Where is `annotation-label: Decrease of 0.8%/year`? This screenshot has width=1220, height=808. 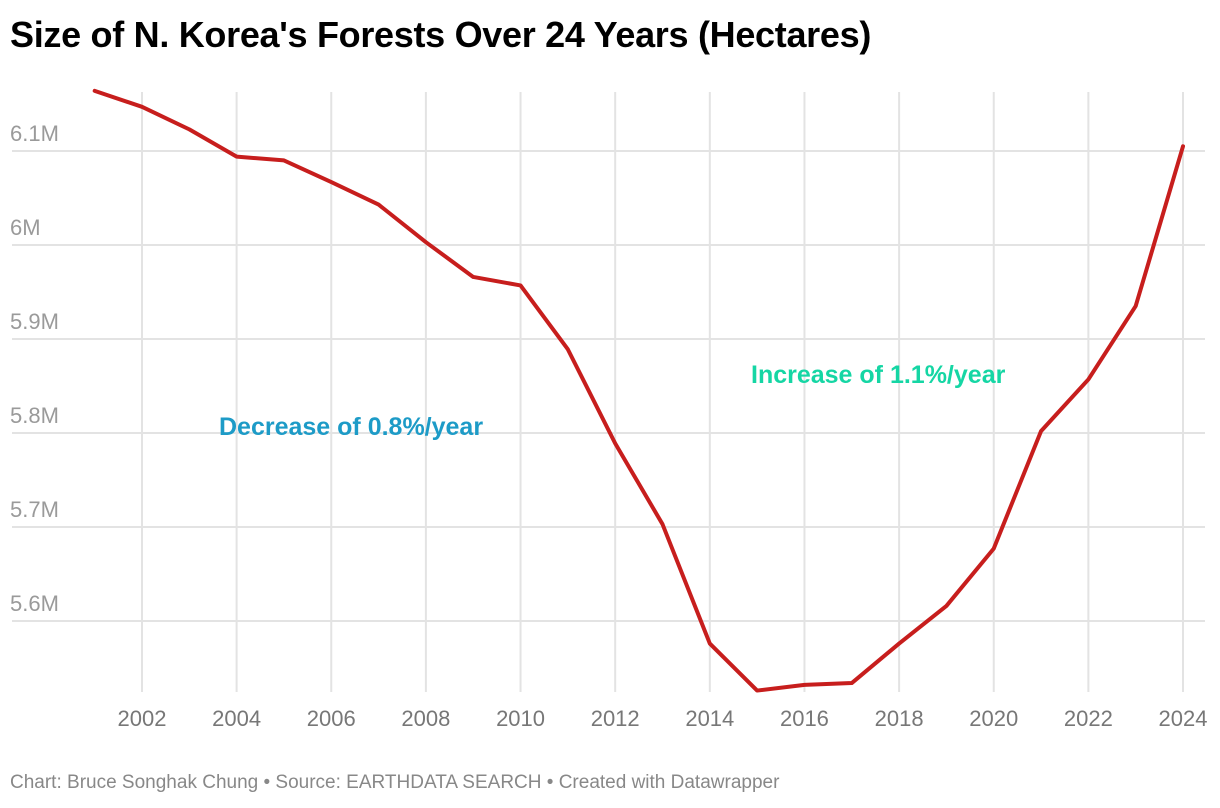 annotation-label: Decrease of 0.8%/year is located at coordinates (351, 427).